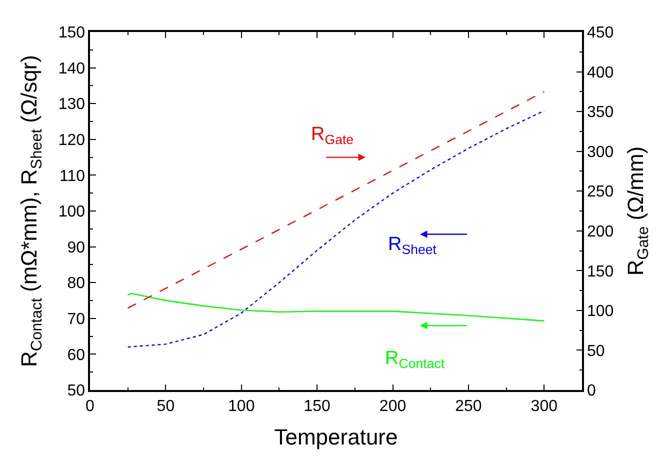  I want to click on legend-label: R$_{Sheet}$, so click(412, 245).